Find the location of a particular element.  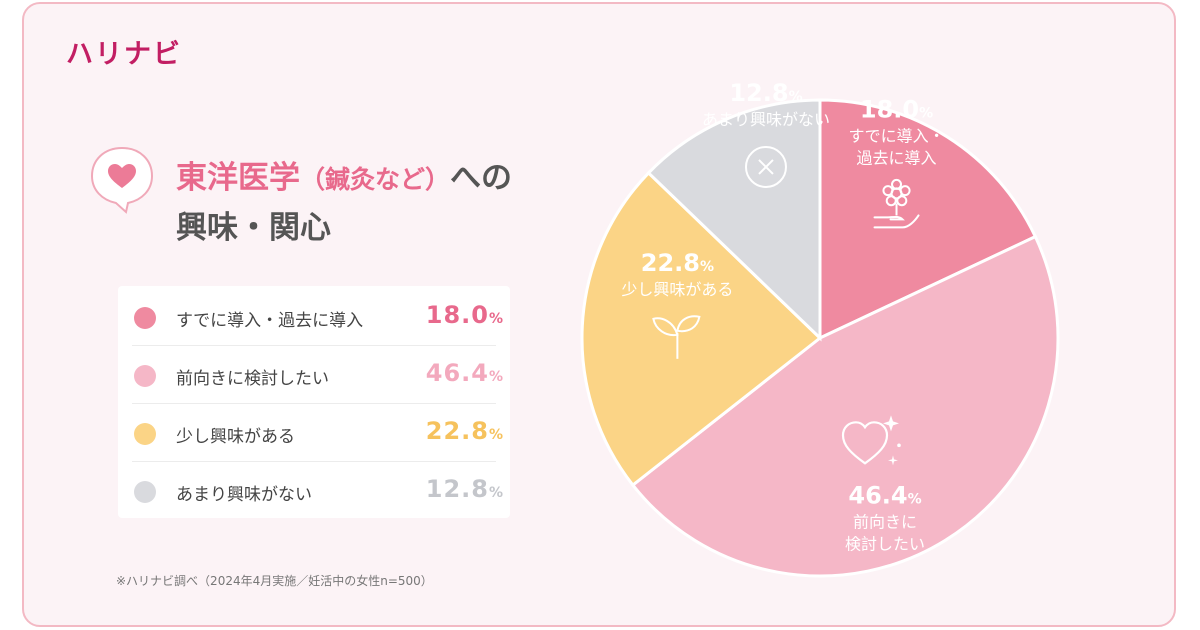

heart-sparkle-icon is located at coordinates (871, 440).